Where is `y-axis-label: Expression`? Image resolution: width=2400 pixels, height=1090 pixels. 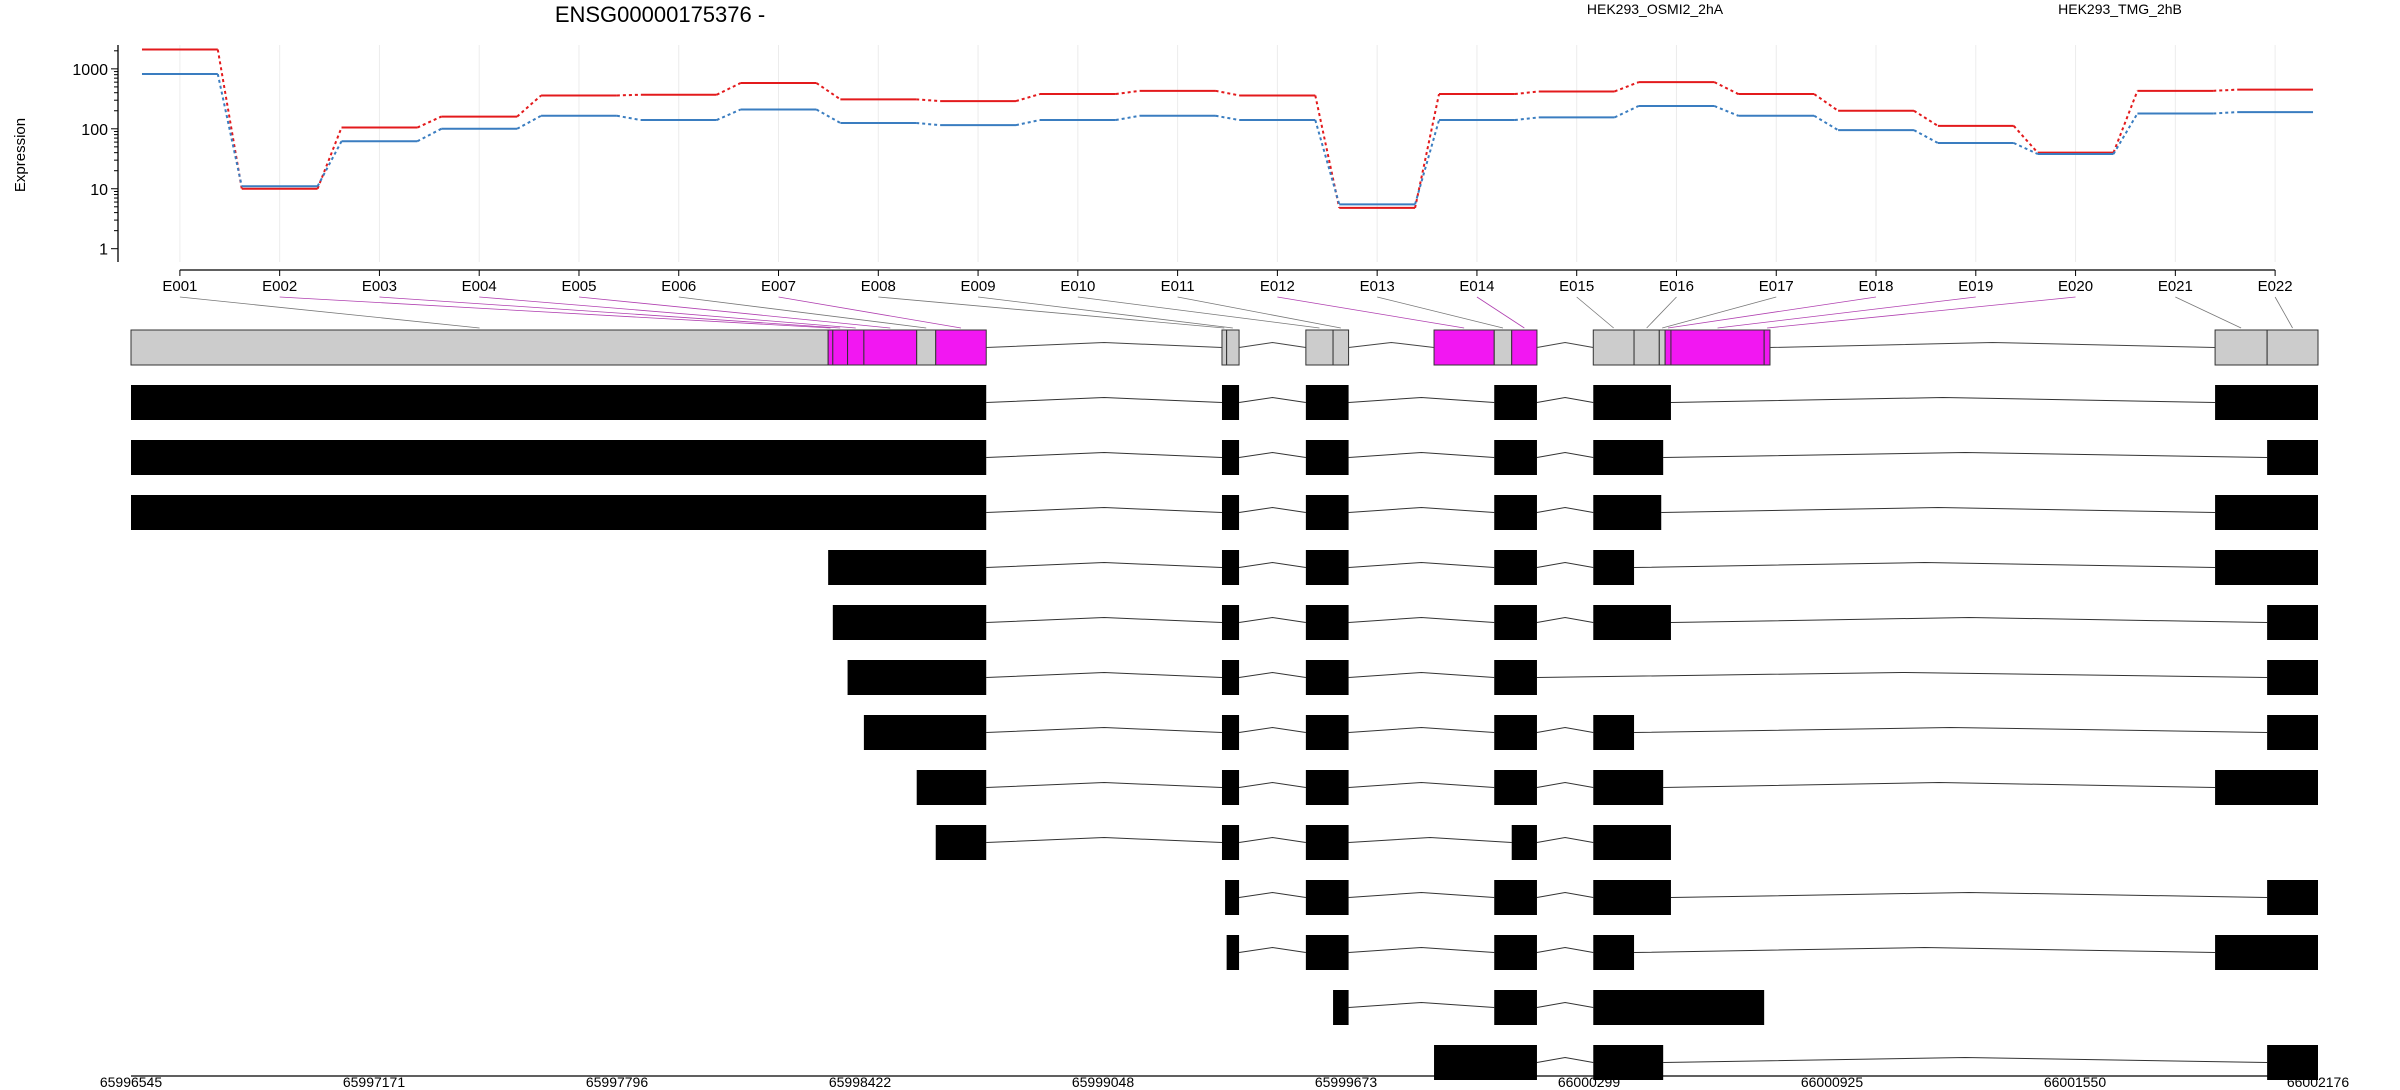 y-axis-label: Expression is located at coordinates (20, 155).